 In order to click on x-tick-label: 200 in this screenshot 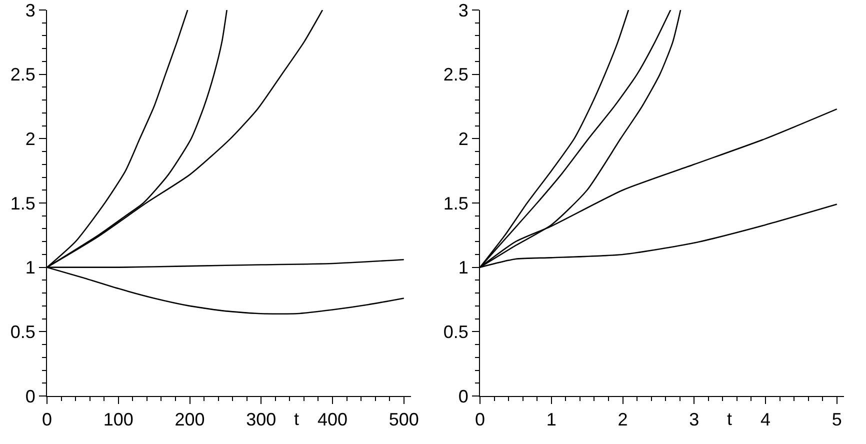, I will do `click(189, 420)`.